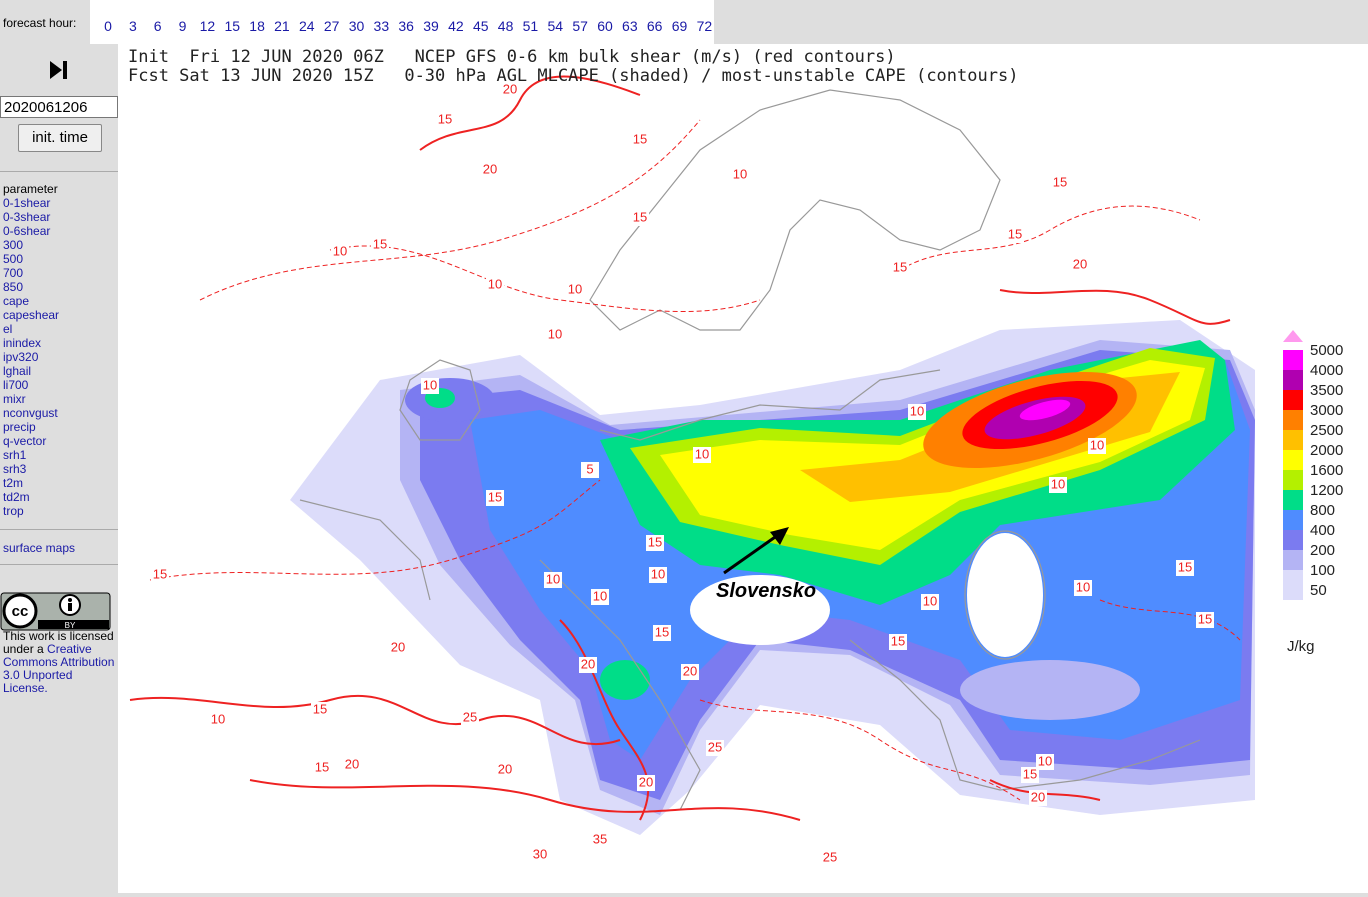  I want to click on hour-link: 18, so click(257, 26).